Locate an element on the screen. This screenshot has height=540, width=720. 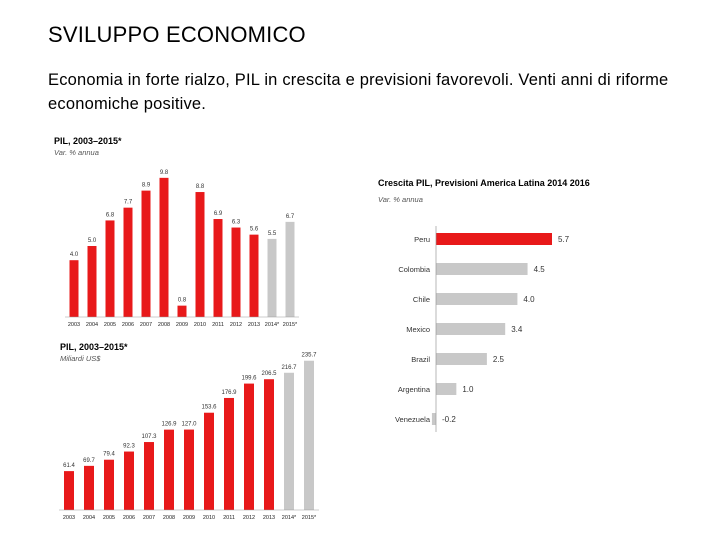
y-tick-label: Venezuela is located at coordinates (413, 419).